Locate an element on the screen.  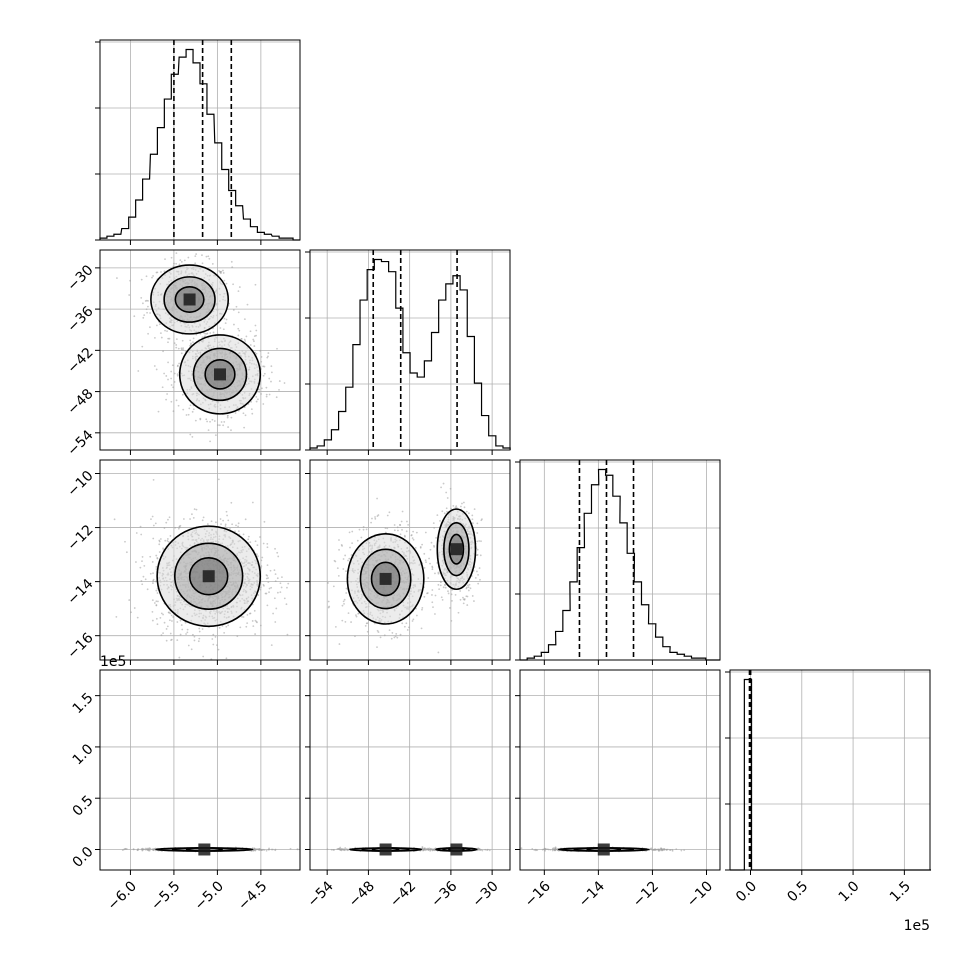
histogram-panel-p2 is located at coordinates (618, 562).